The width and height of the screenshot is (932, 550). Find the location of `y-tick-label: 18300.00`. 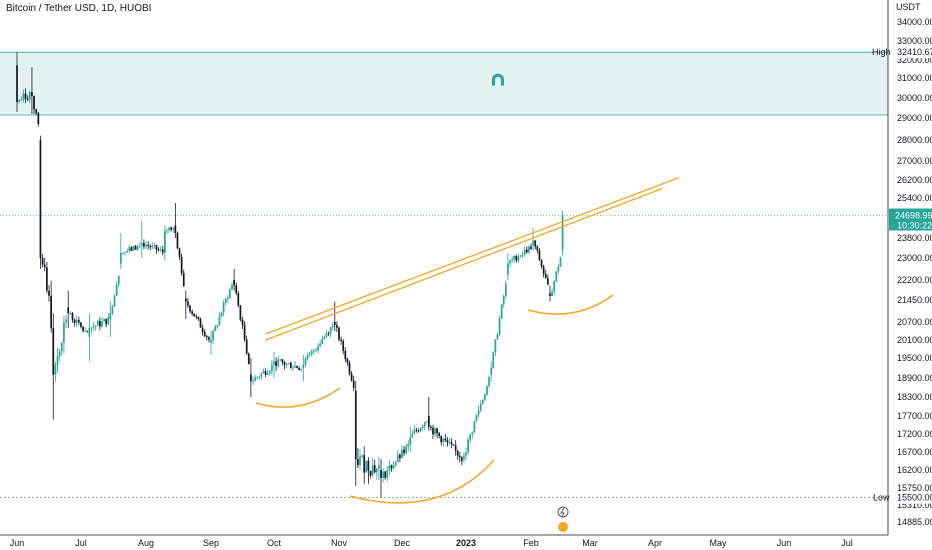

y-tick-label: 18300.00 is located at coordinates (914, 397).